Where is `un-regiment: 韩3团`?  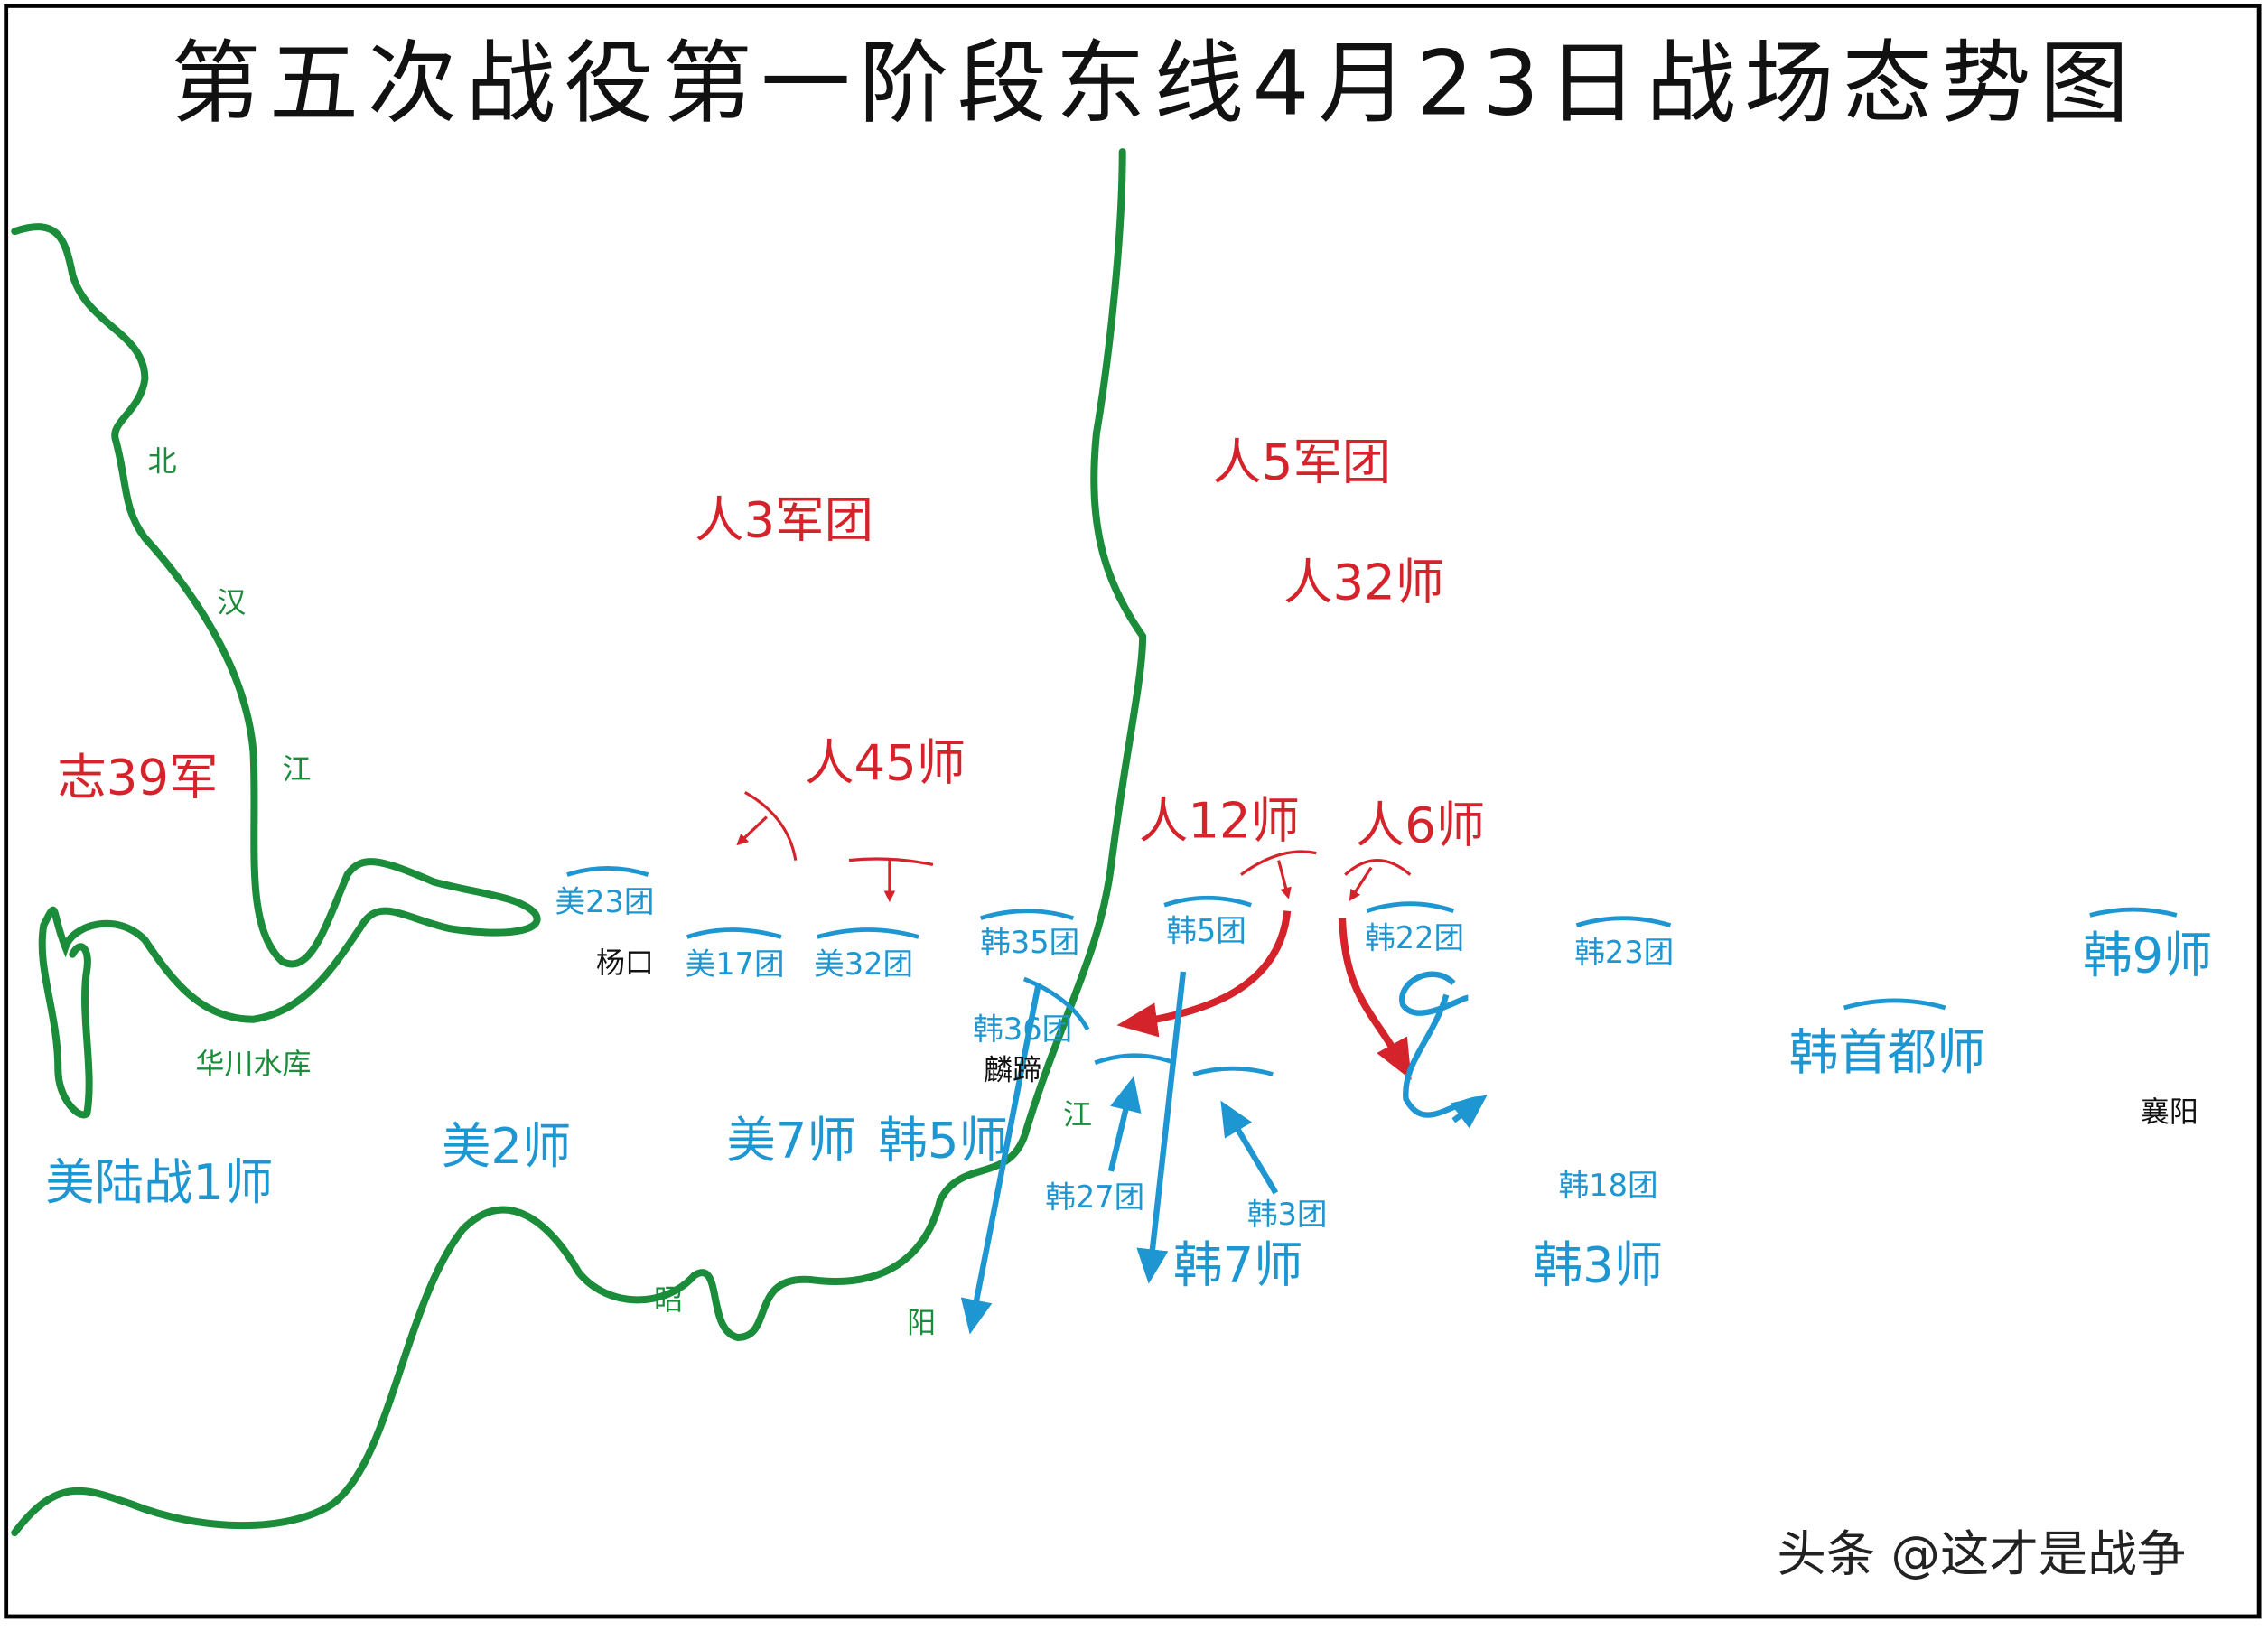
un-regiment: 韩3团 is located at coordinates (1287, 1214).